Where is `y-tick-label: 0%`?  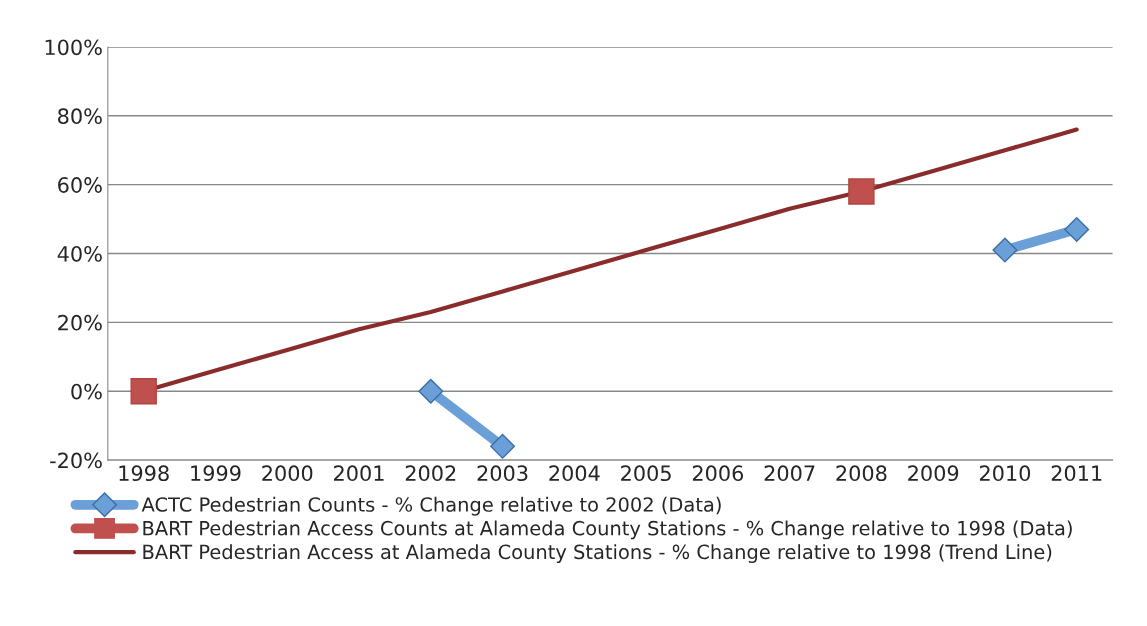
y-tick-label: 0% is located at coordinates (86, 391).